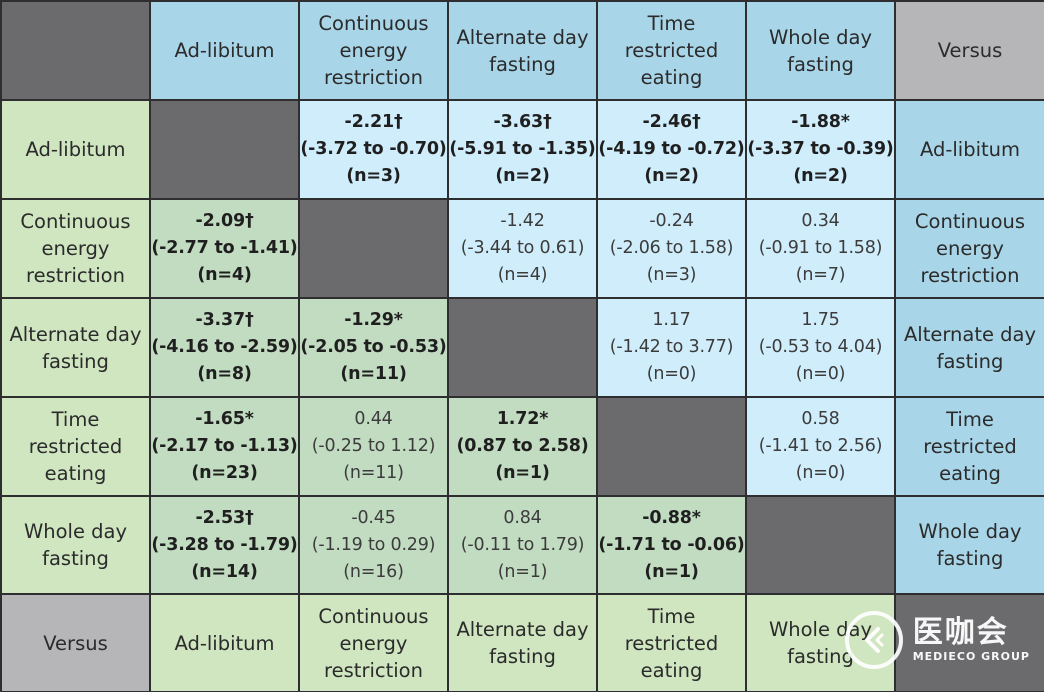 The image size is (1044, 692). Describe the element at coordinates (969, 643) in the screenshot. I see `corner-cell-bottom` at that location.